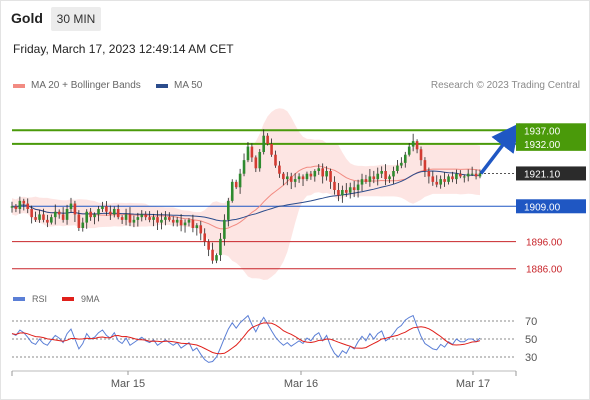 The width and height of the screenshot is (590, 400). I want to click on resistance-level-label: 1937.00, so click(542, 131).